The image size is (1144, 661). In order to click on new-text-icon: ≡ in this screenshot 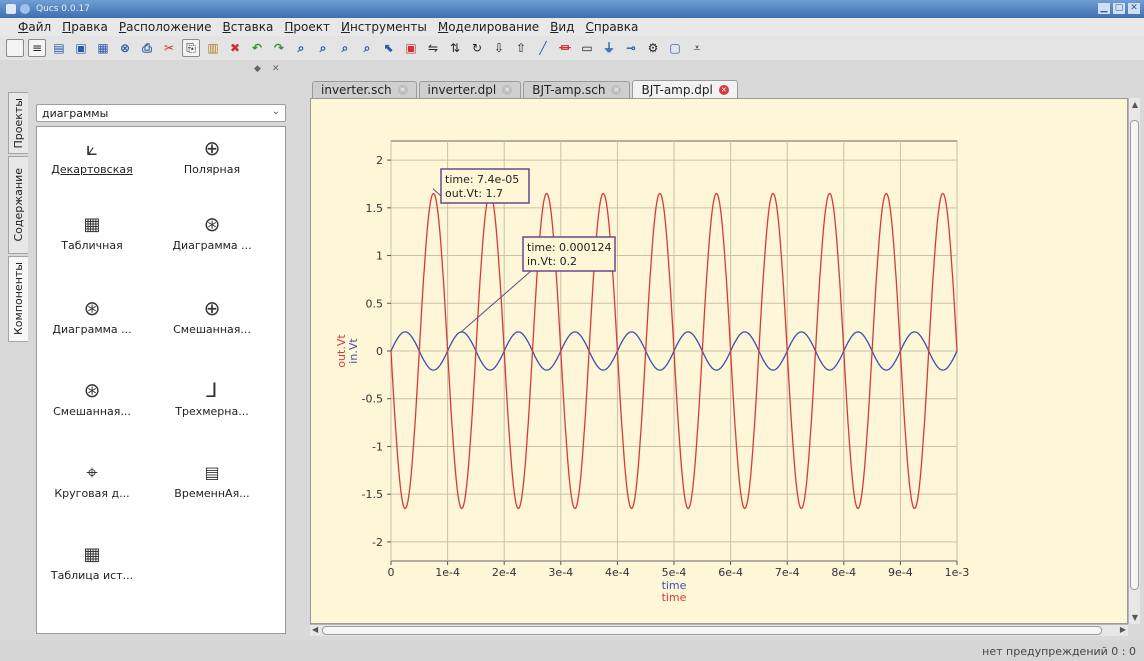, I will do `click(37, 48)`.